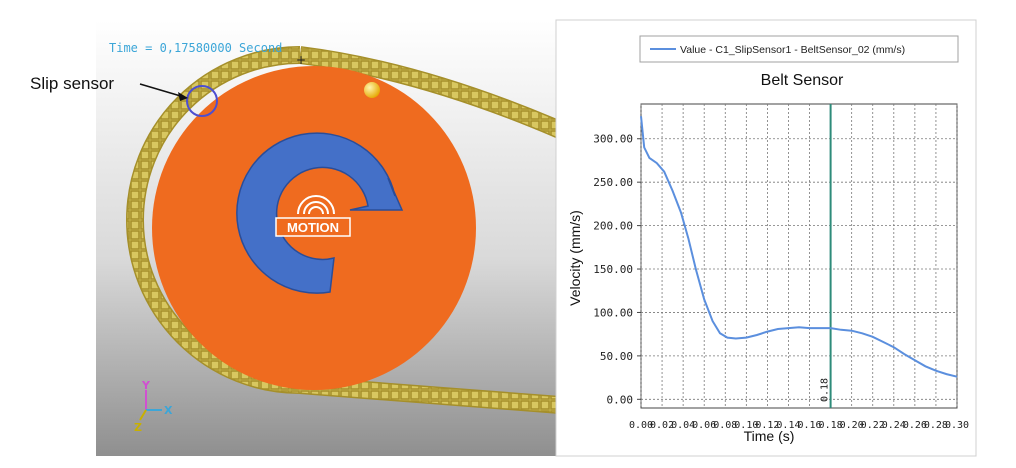  What do you see at coordinates (202, 101) in the screenshot?
I see `slip-sensor-marker` at bounding box center [202, 101].